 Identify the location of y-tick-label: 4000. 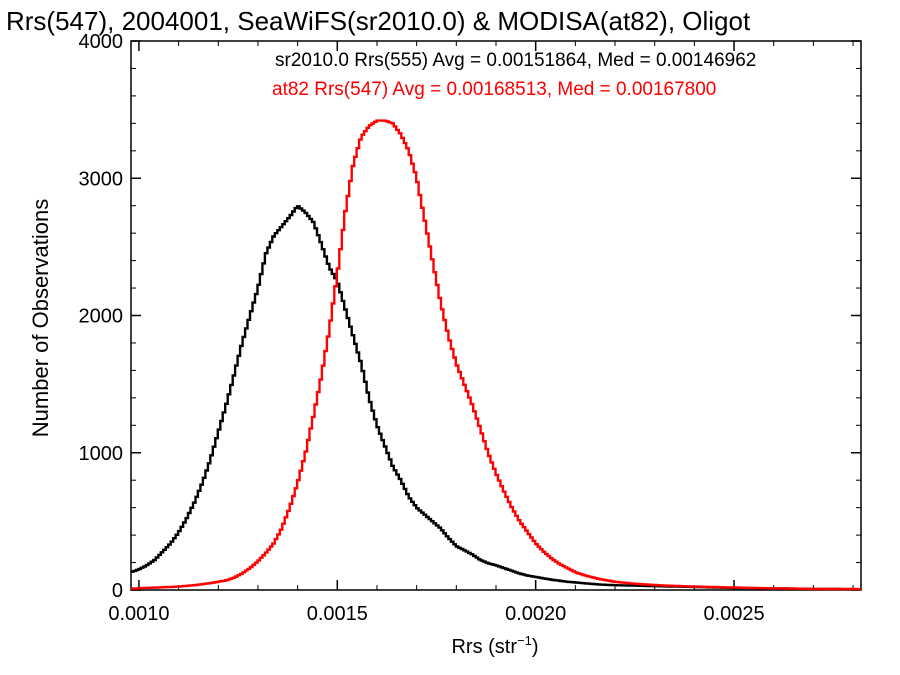
(101, 42).